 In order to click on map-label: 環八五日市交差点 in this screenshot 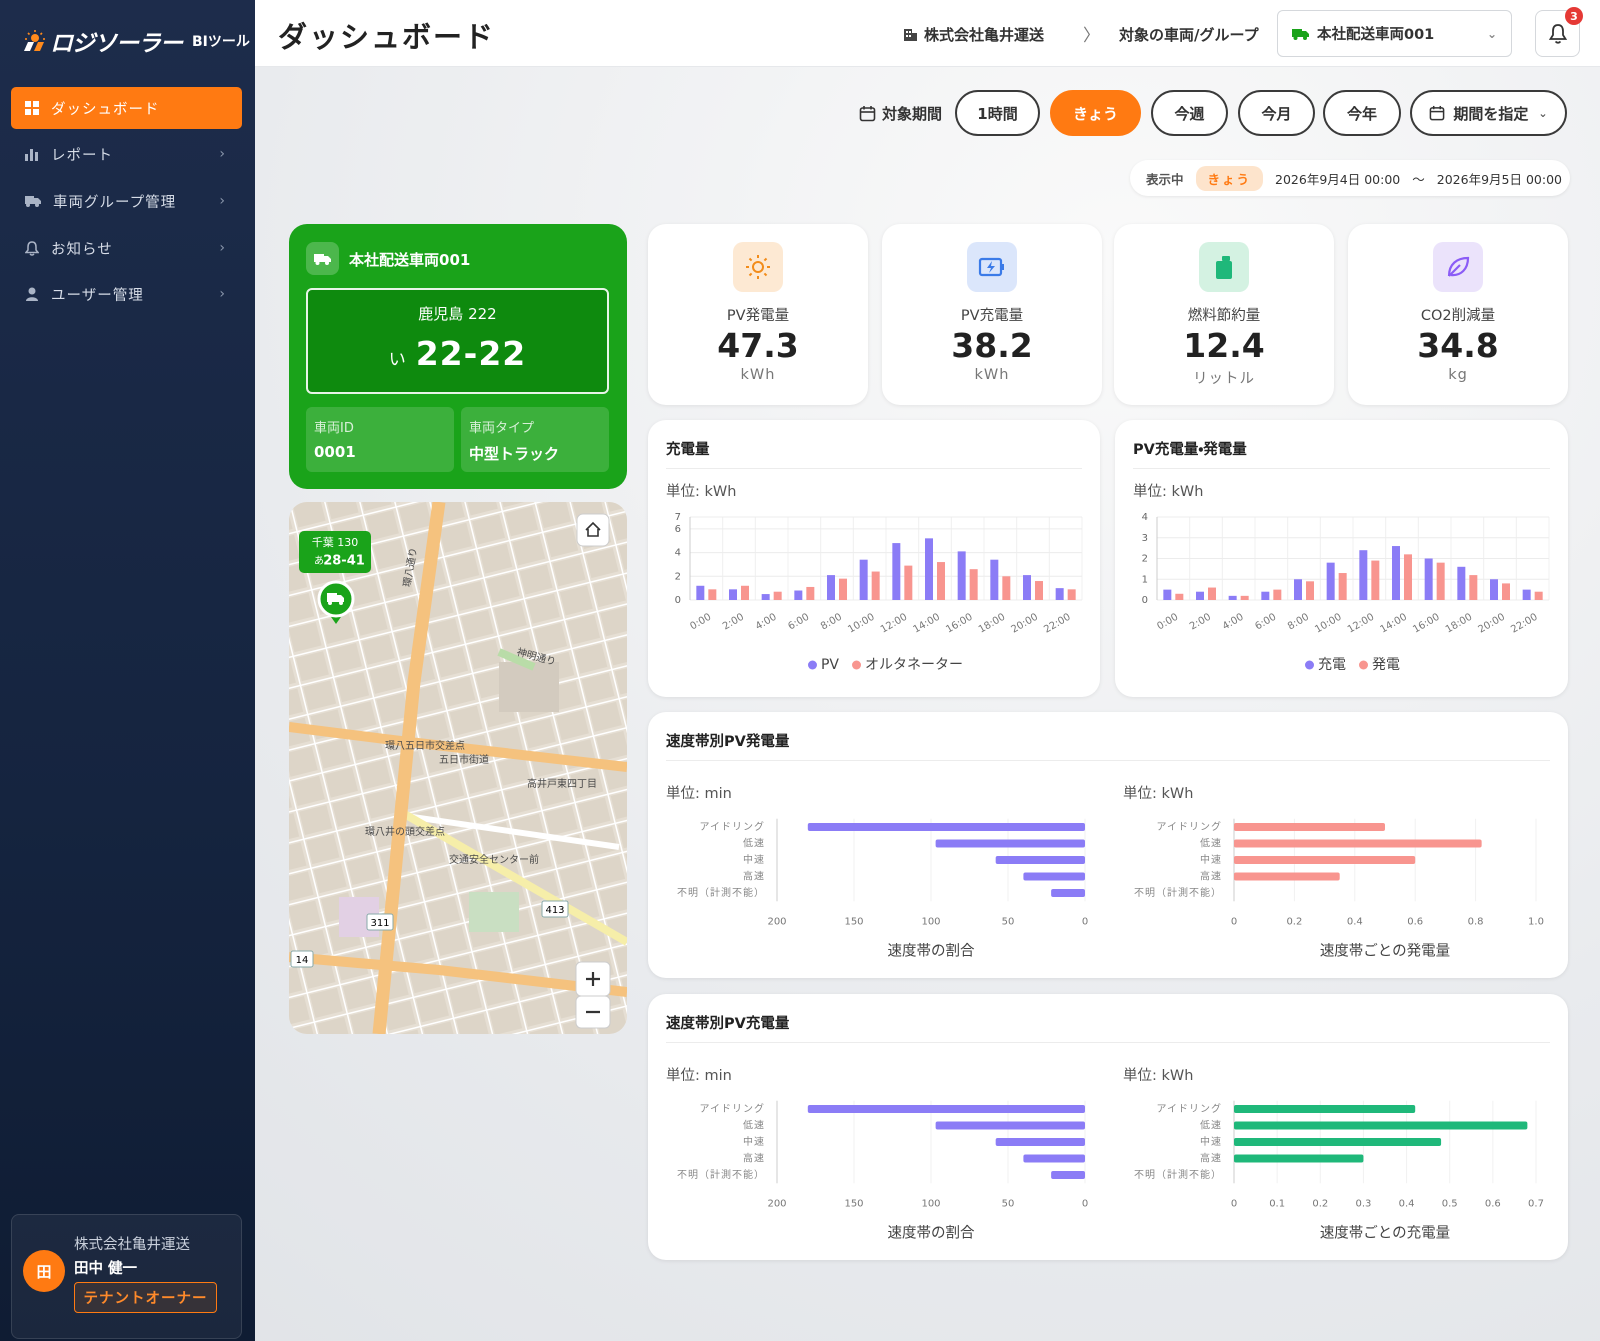, I will do `click(425, 745)`.